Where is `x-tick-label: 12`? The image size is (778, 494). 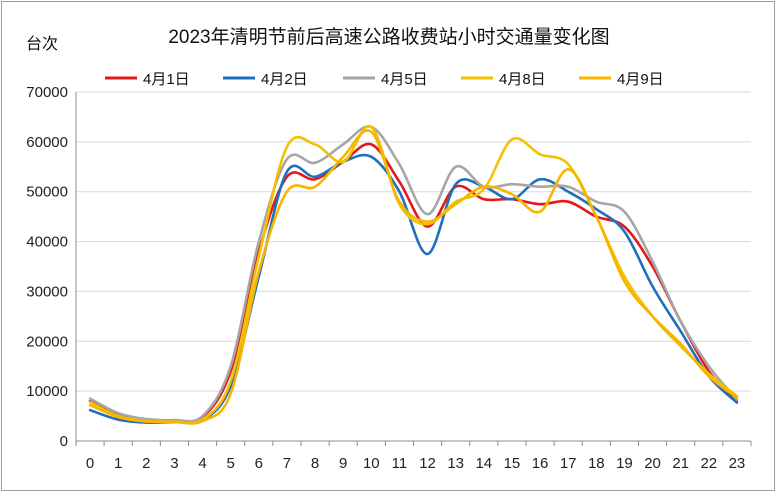 x-tick-label: 12 is located at coordinates (427, 463).